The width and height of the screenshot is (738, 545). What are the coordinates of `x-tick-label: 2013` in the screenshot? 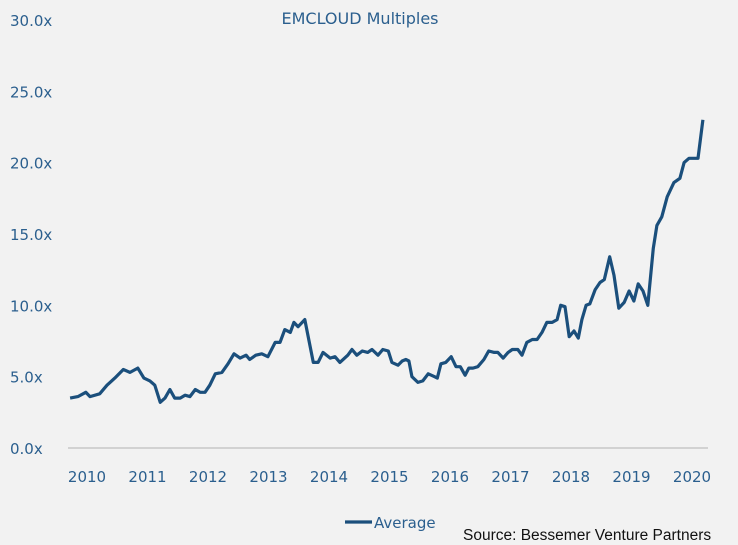 It's located at (268, 477).